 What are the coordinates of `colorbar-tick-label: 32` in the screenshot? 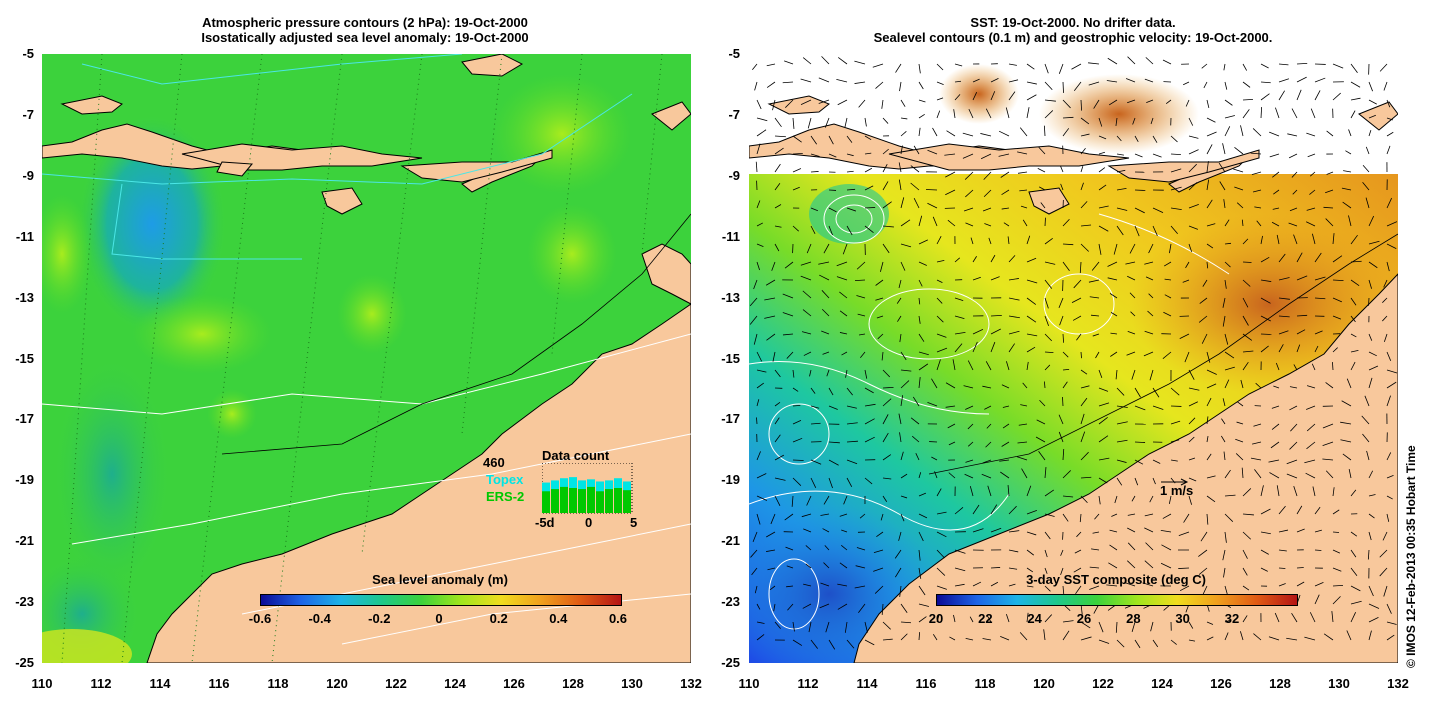 It's located at (1232, 618).